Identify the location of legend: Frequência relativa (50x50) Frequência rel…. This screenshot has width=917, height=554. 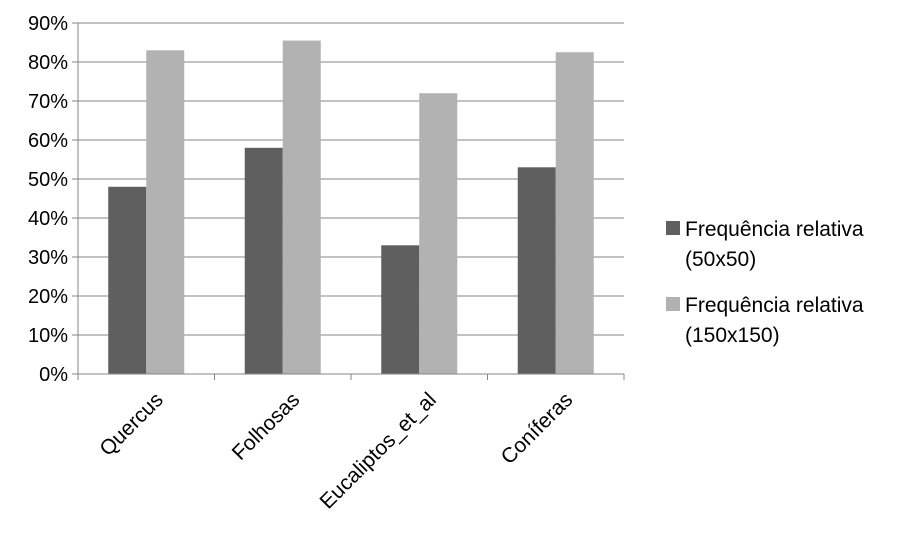
(765, 282).